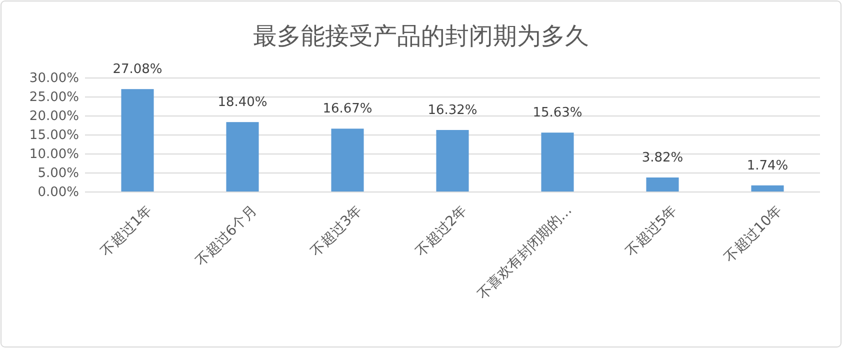 This screenshot has height=349, width=843. Describe the element at coordinates (54, 98) in the screenshot. I see `y-tick-label: 25.00%` at that location.